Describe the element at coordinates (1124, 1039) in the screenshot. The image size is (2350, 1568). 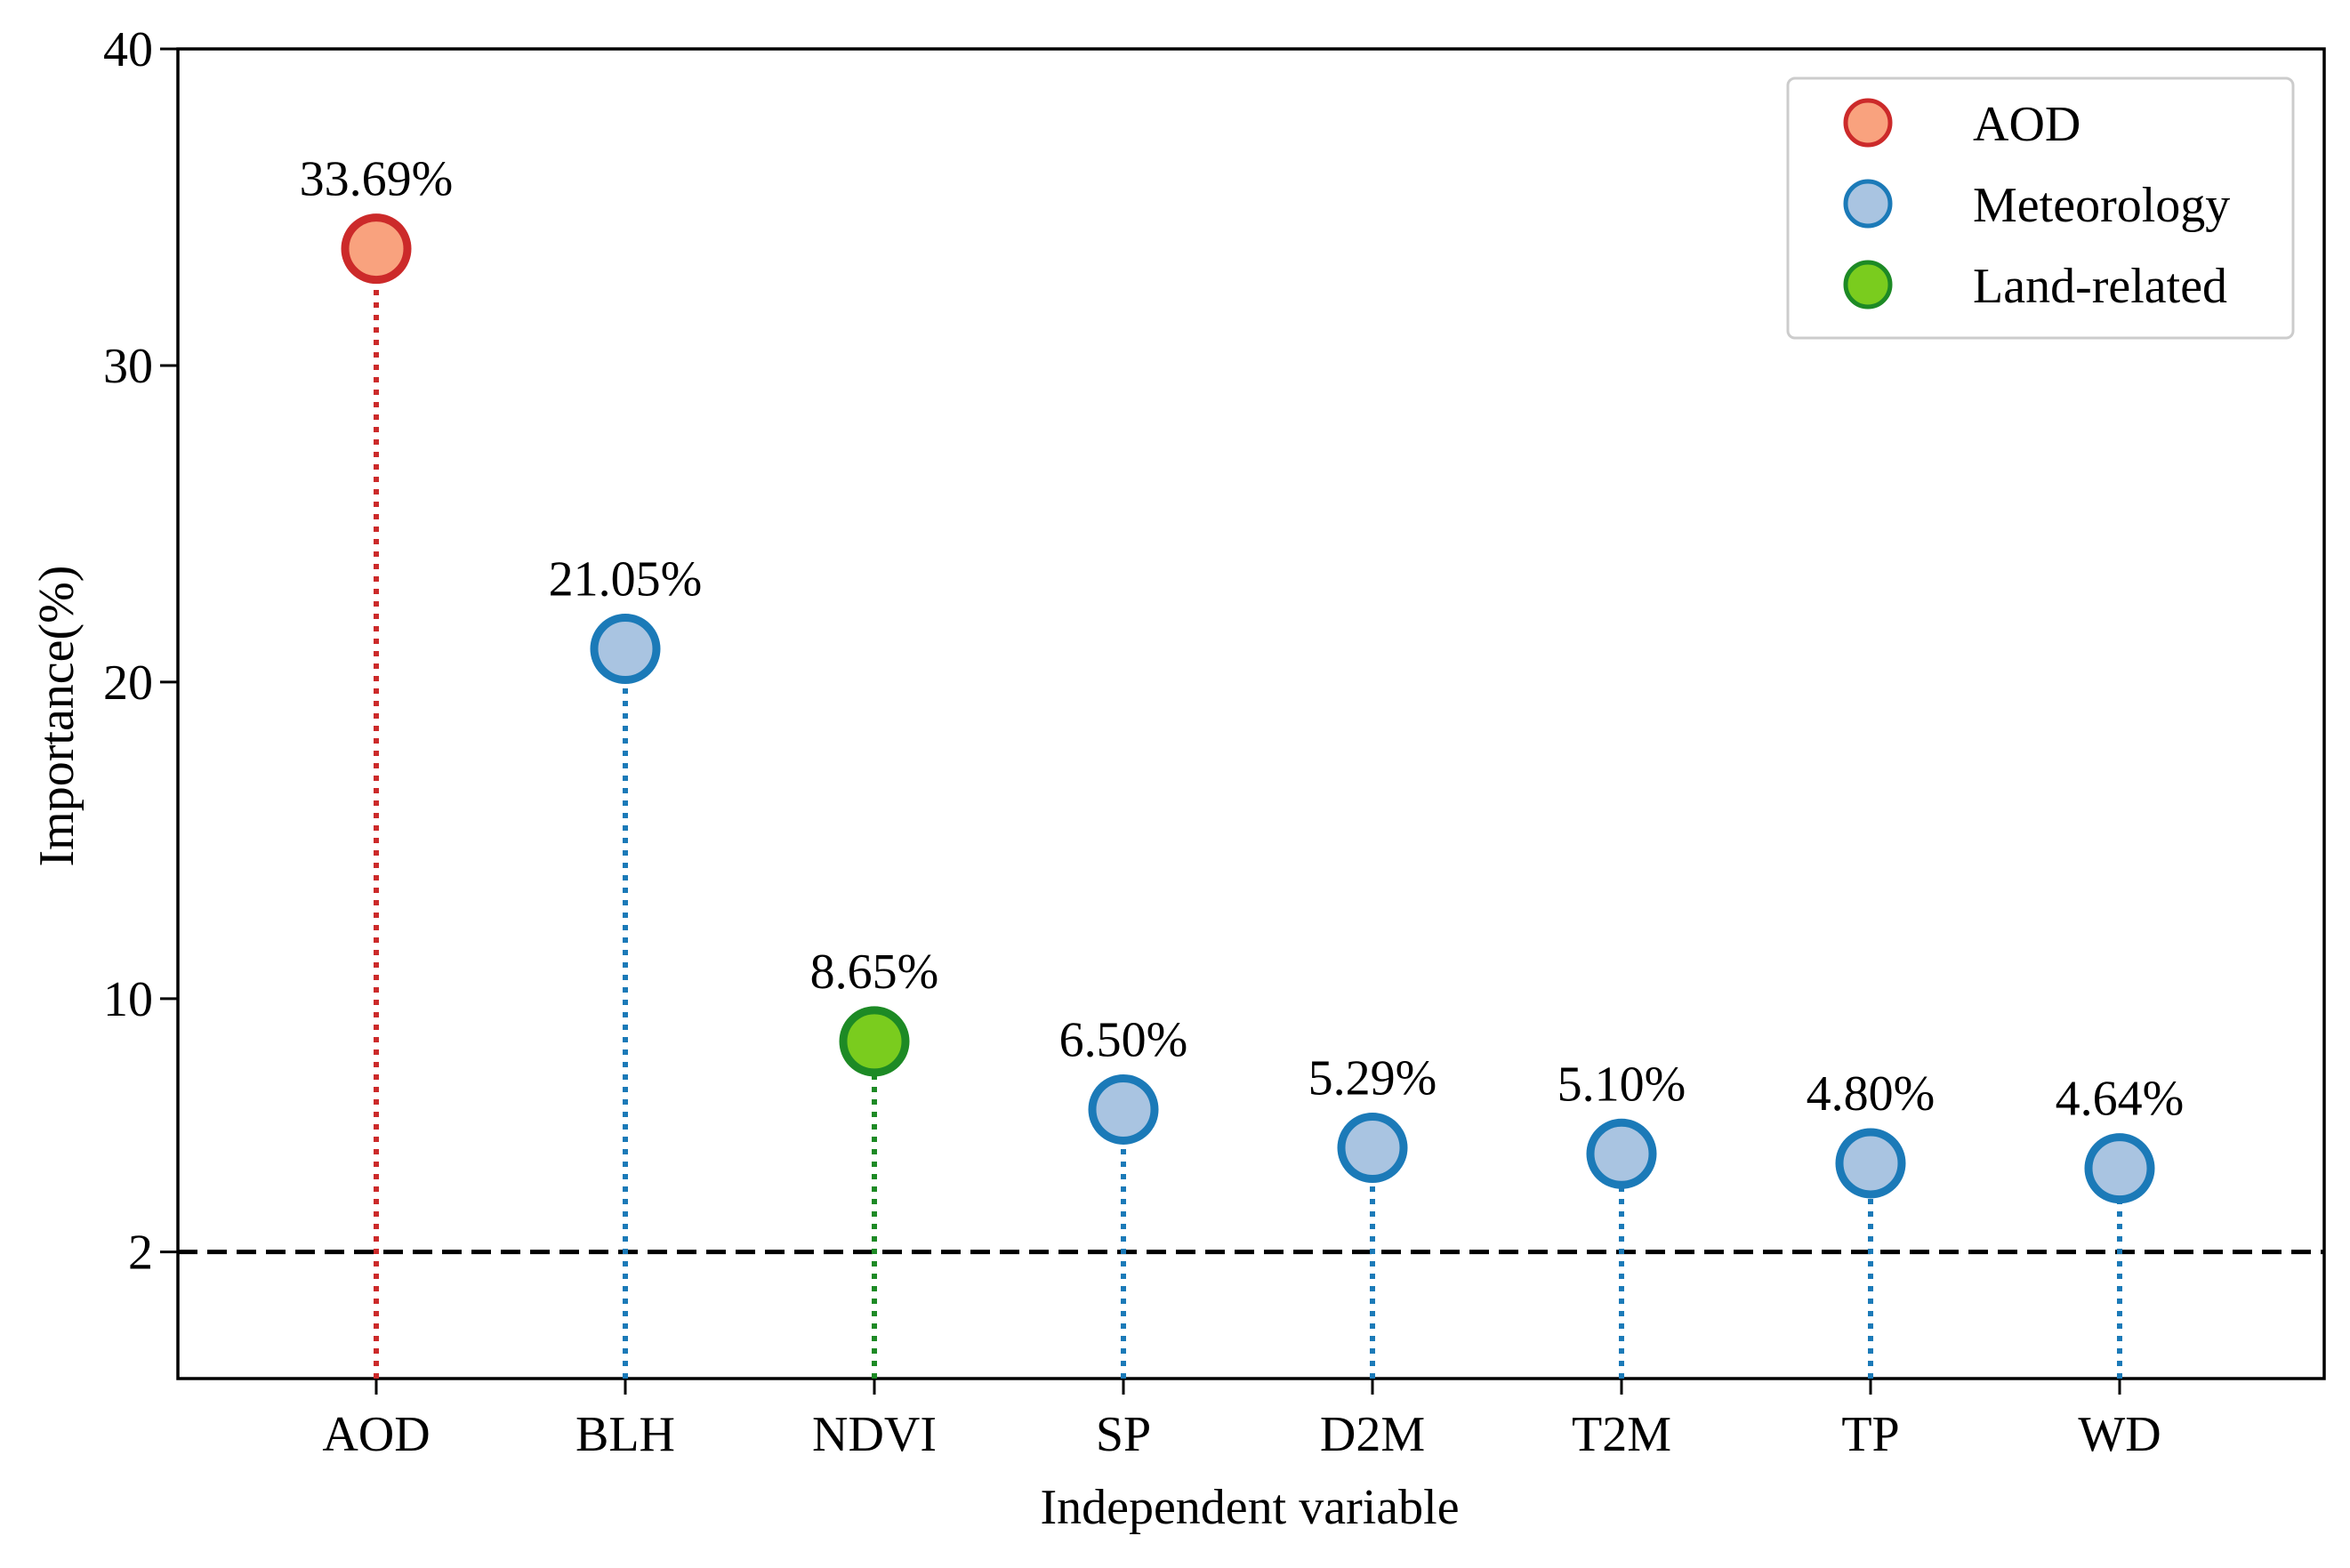
I see `data-label: 6.50%` at that location.